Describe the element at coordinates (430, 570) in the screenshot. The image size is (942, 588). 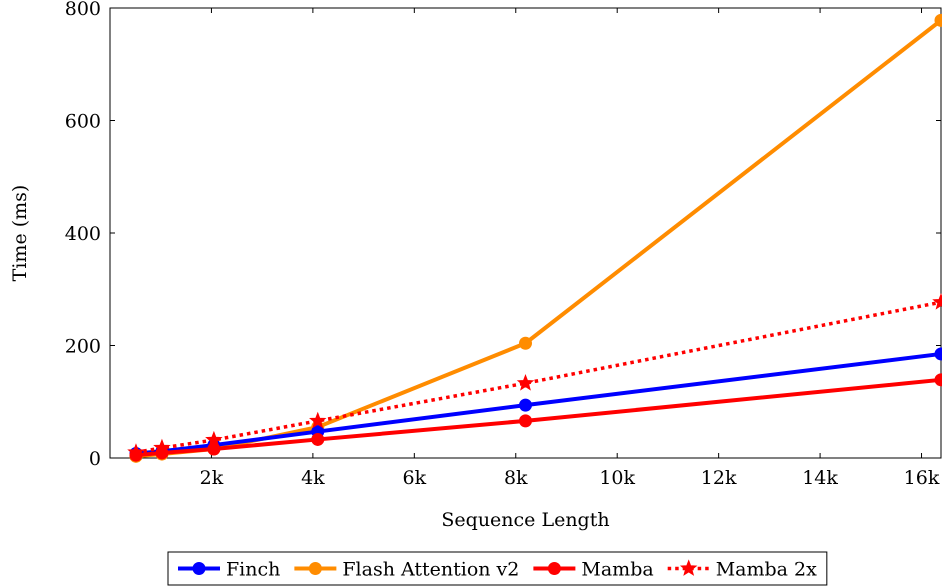
I see `legend-label: Flash Attention v2` at that location.